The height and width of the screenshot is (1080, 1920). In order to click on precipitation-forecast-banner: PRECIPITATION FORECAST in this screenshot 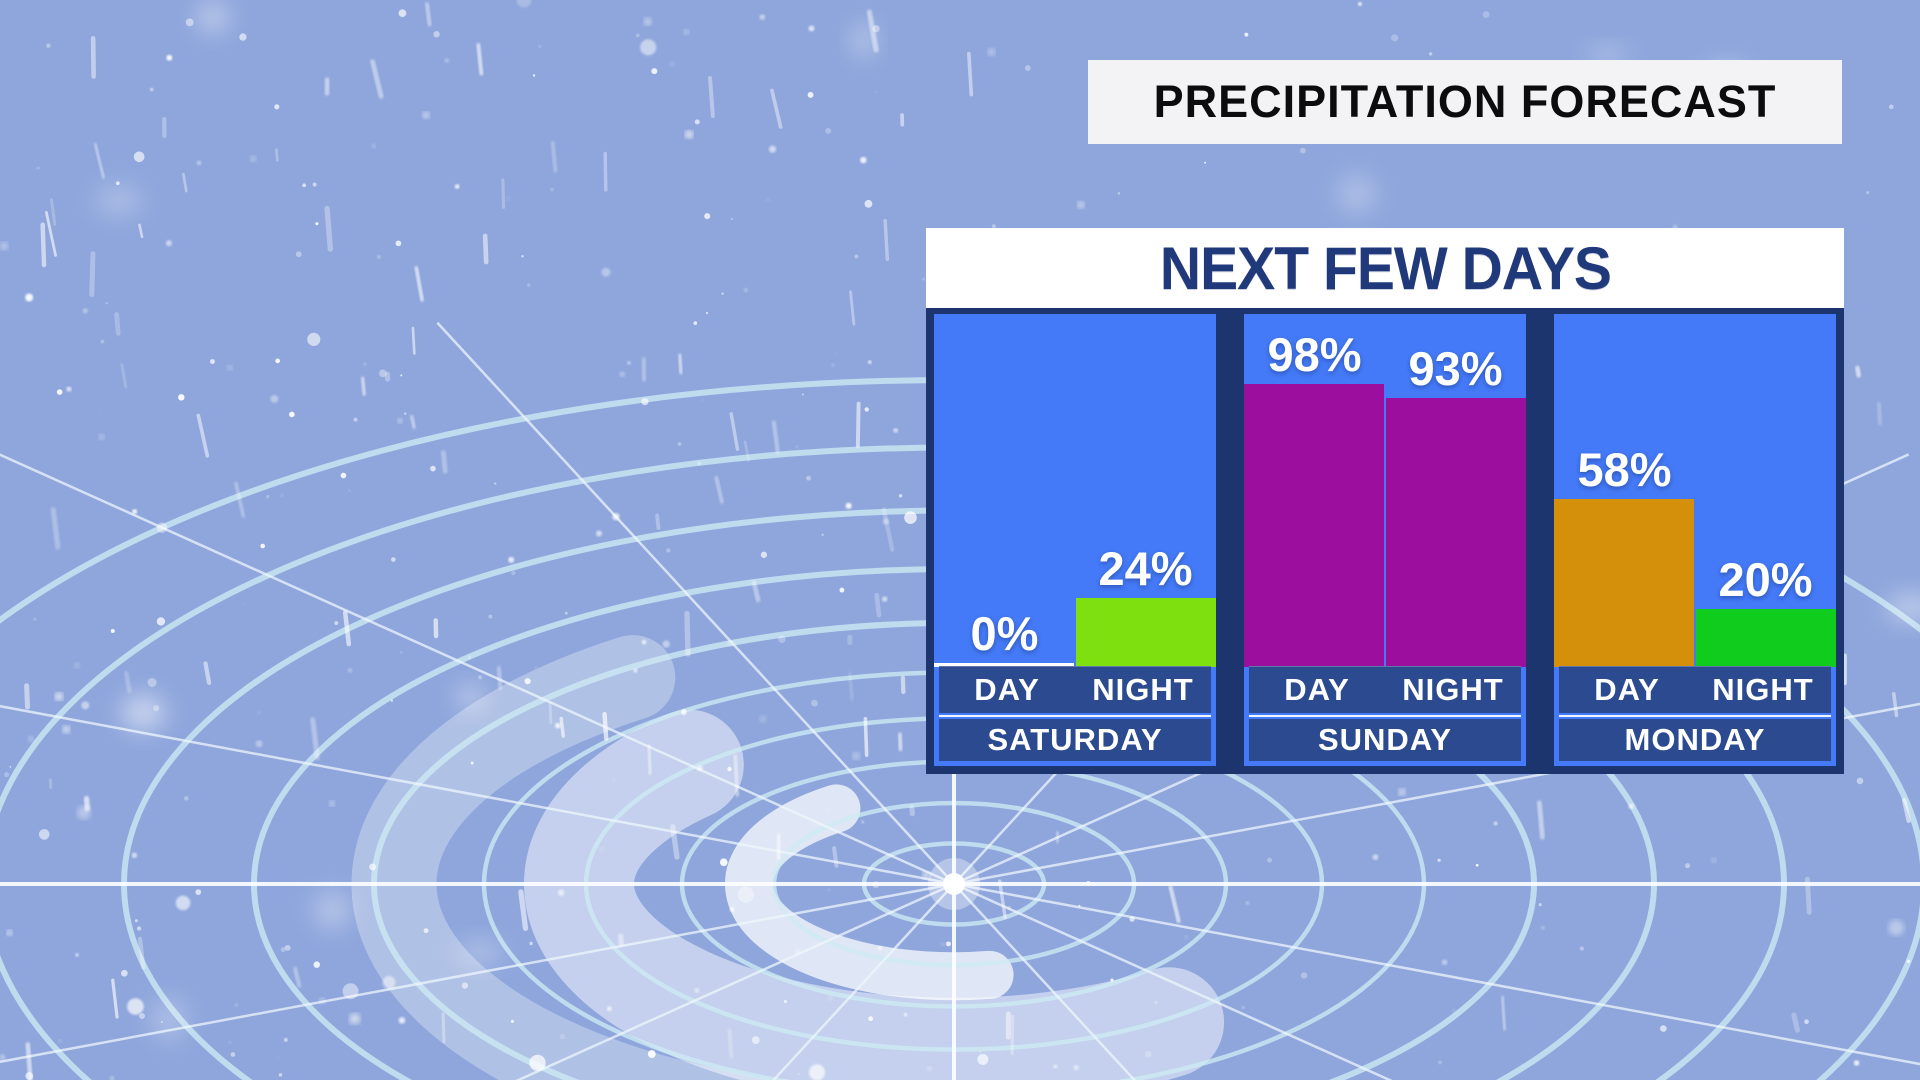, I will do `click(1465, 102)`.